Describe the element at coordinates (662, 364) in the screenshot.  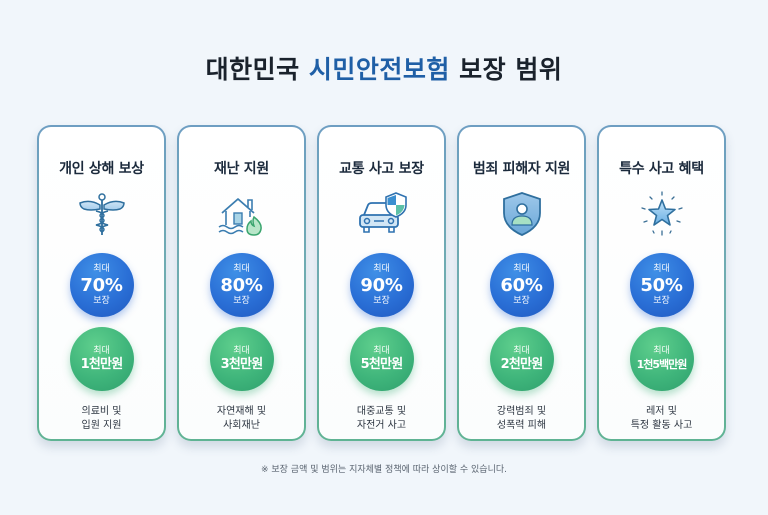
I see `amount-value: 1천5백만원` at that location.